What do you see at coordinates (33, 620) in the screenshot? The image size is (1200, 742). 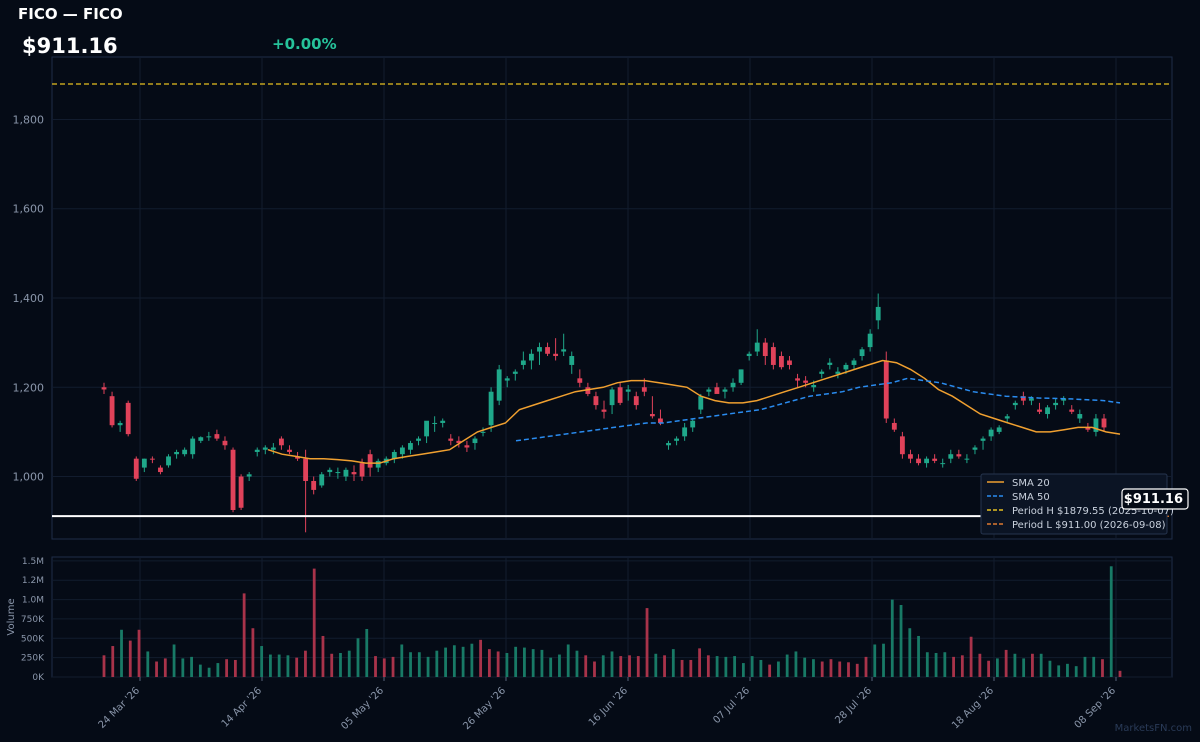 I see `volume-tick-label: 750K` at bounding box center [33, 620].